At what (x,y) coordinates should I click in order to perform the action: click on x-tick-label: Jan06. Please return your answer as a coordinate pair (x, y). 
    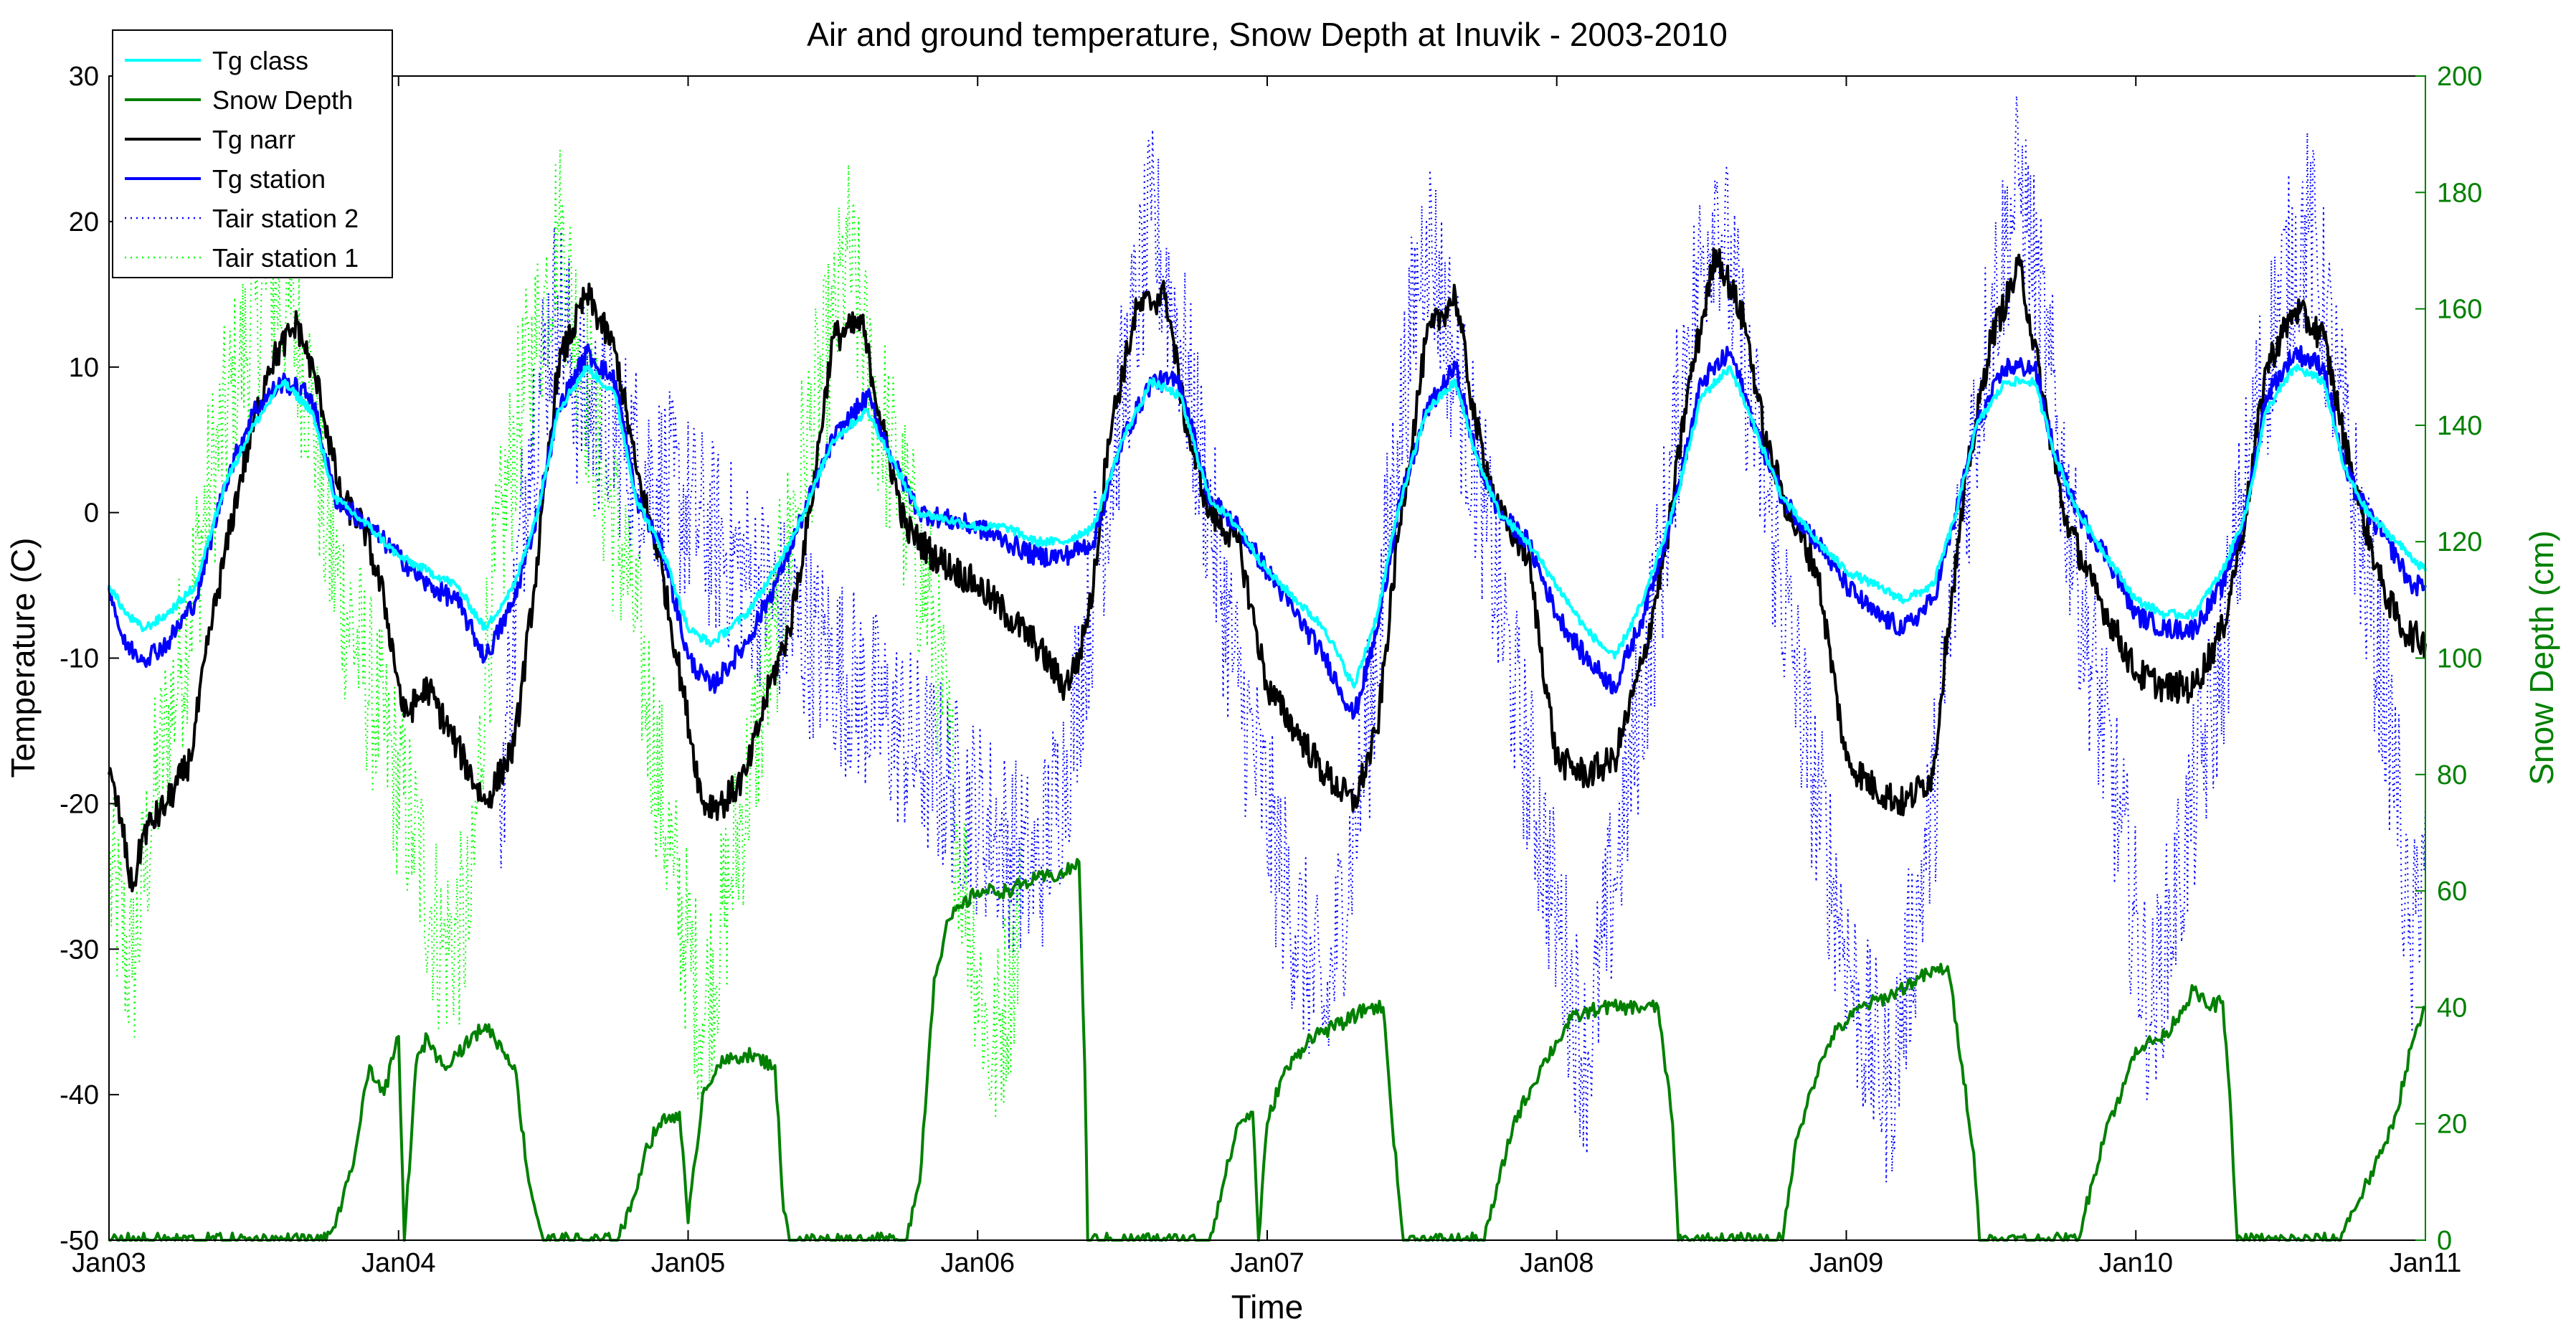
    Looking at the image, I should click on (977, 1263).